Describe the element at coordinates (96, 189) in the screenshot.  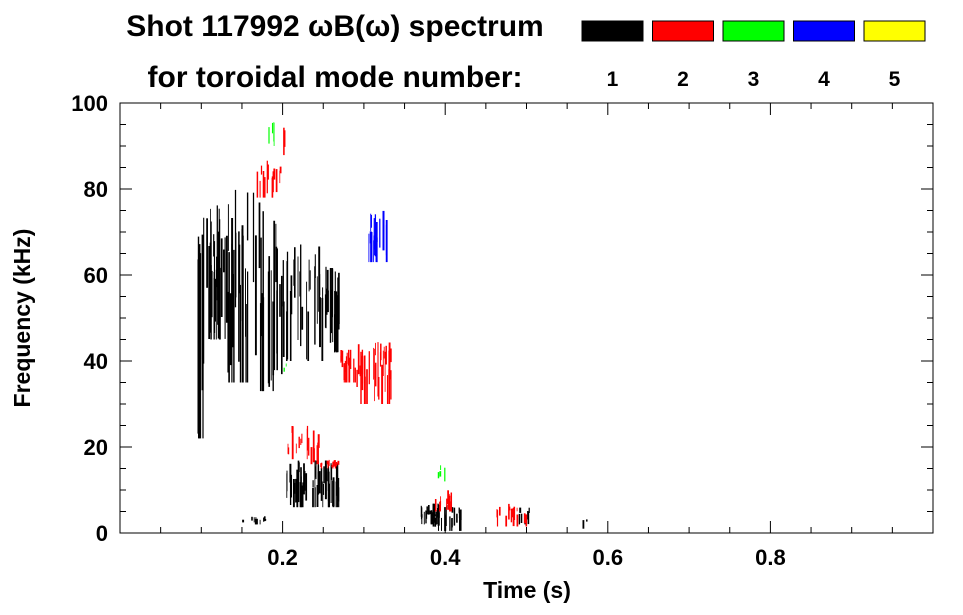
I see `y-tick-label: 80` at that location.